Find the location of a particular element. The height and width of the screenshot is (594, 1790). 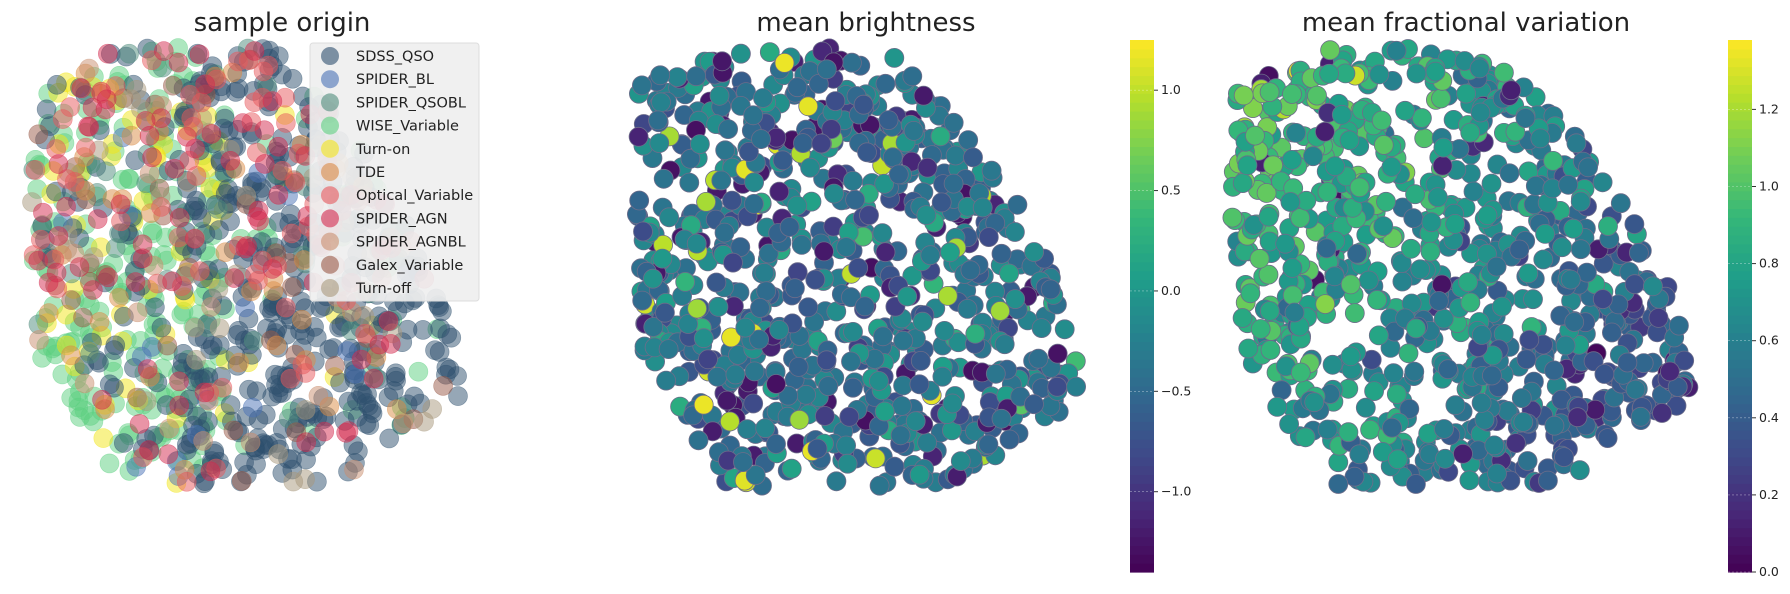

legend-label: Optical_Variable is located at coordinates (414, 196).